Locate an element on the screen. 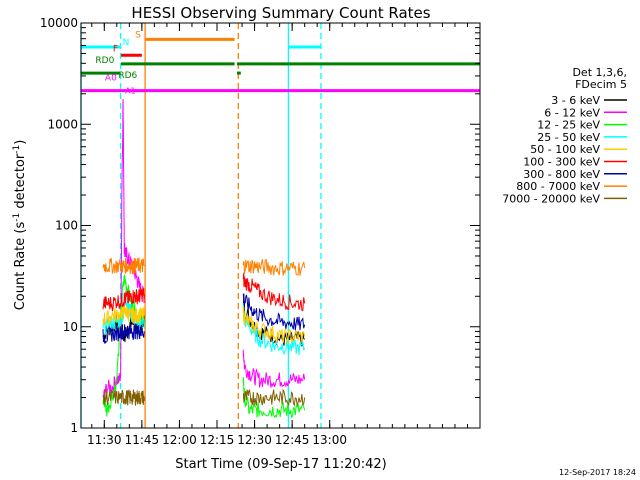 Image resolution: width=640 pixels, height=480 pixels. flag-label-rd0: RD0 is located at coordinates (104, 61).